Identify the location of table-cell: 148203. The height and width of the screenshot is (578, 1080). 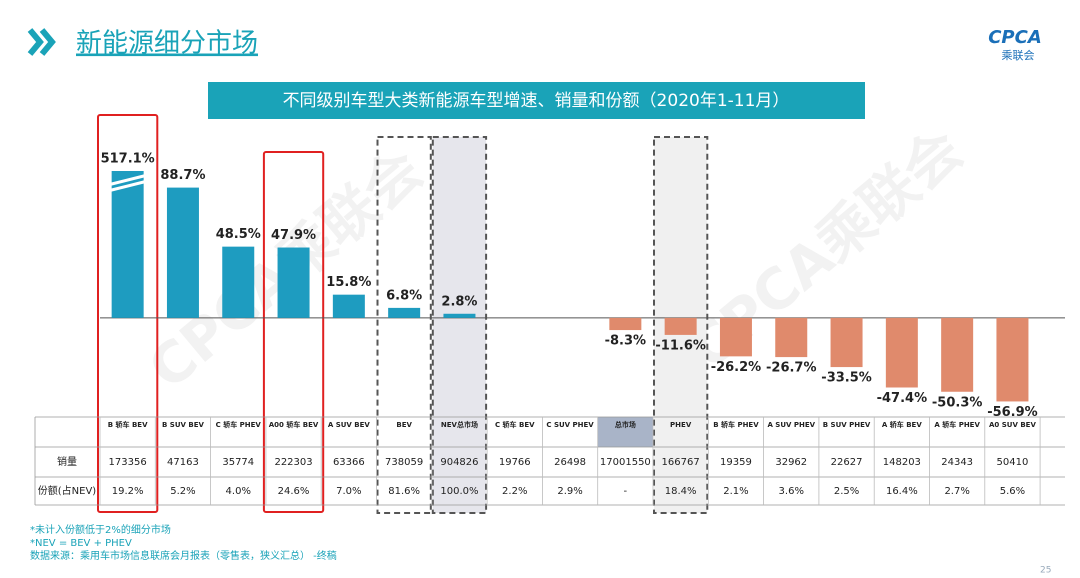
(902, 462).